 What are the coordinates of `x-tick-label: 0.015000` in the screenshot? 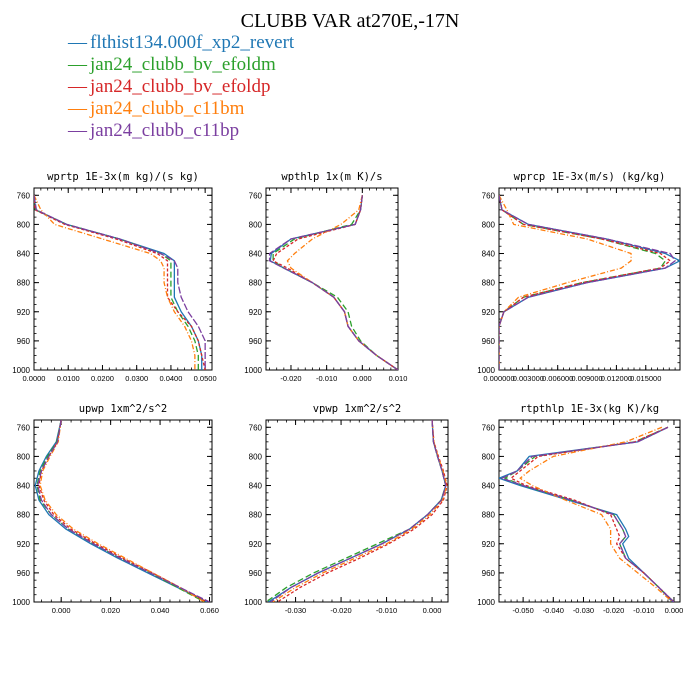 It's located at (645, 378).